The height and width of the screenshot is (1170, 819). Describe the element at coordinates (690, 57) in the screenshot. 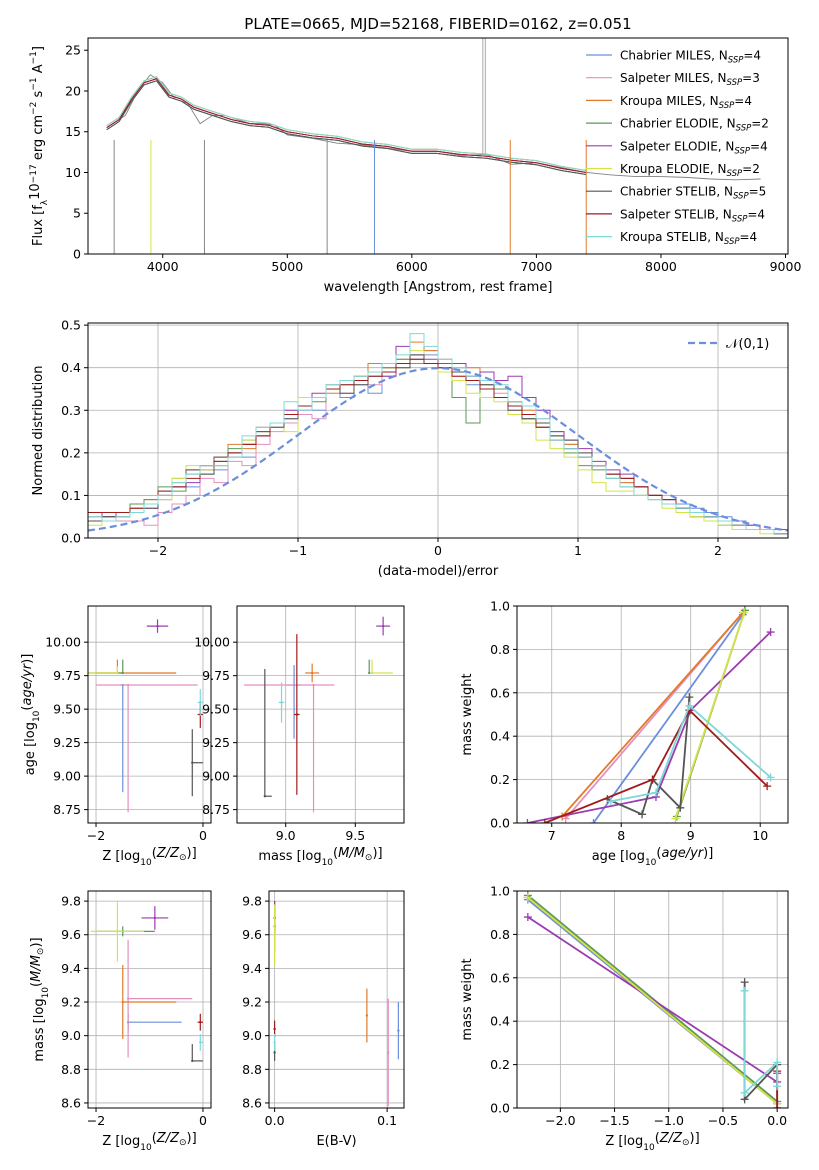

I see `legend-label: Chabrier MILES, NSSP=4` at that location.